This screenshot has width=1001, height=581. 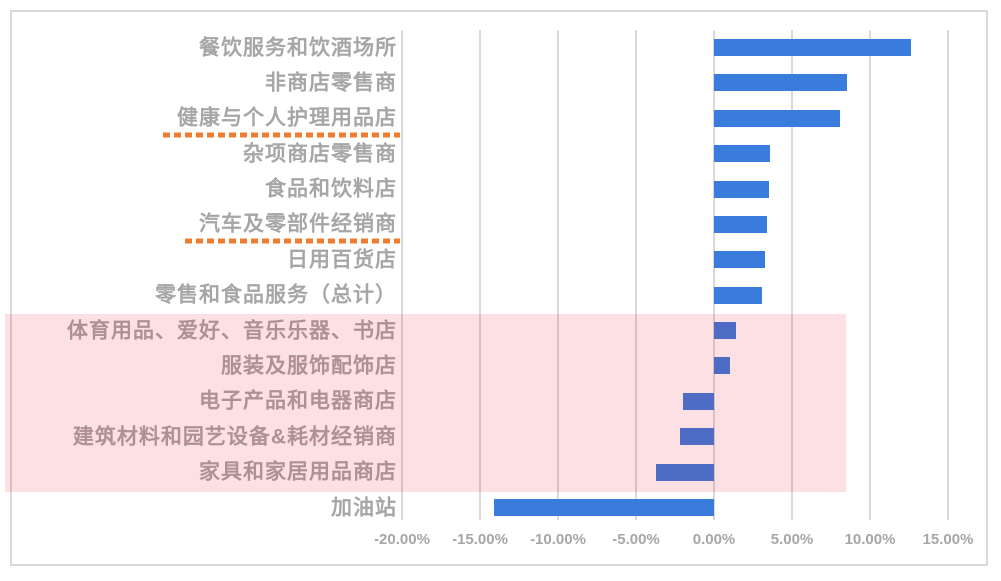 What do you see at coordinates (309, 366) in the screenshot?
I see `category-label: 服装及服饰配饰店` at bounding box center [309, 366].